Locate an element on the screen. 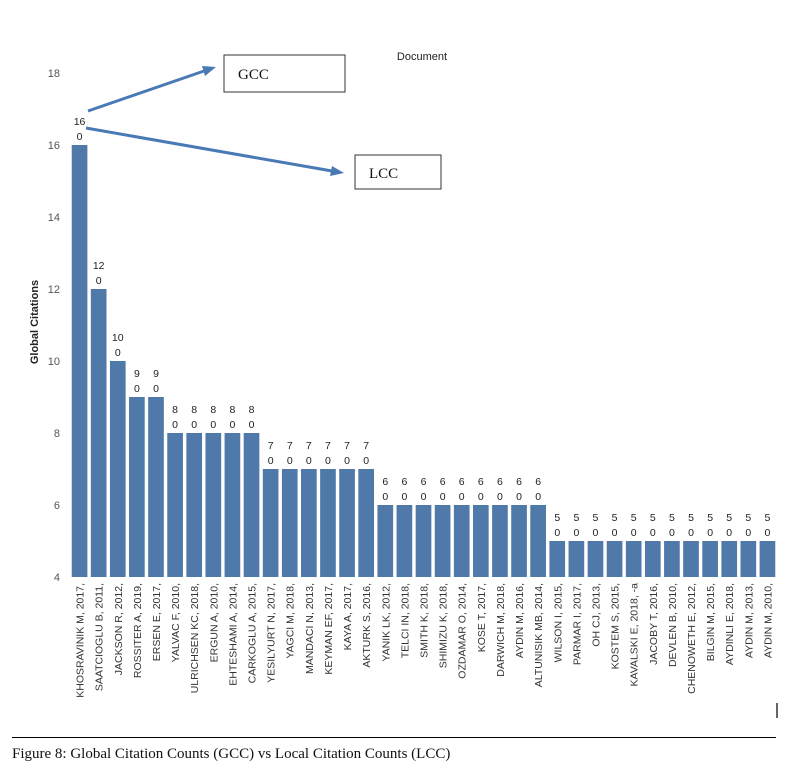 The width and height of the screenshot is (802, 776). category-label: OH CJ, 2013, is located at coordinates (596, 615).